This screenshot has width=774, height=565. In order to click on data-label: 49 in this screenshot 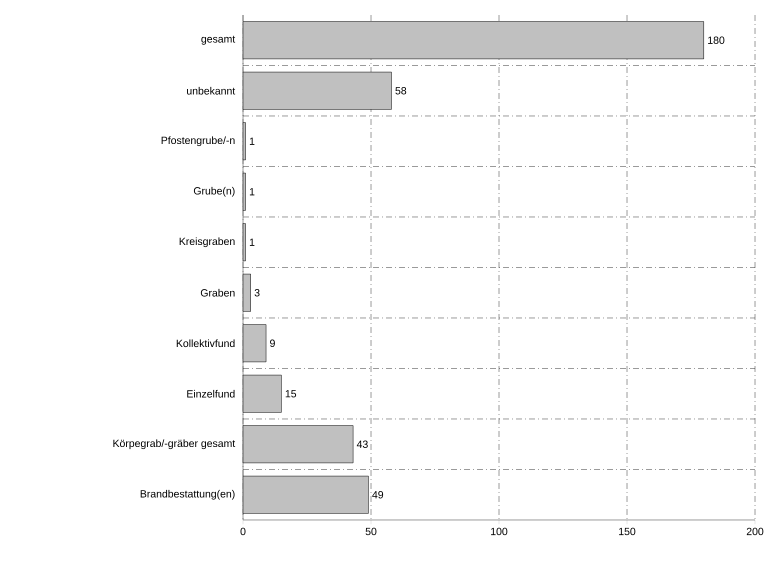, I will do `click(378, 494)`.